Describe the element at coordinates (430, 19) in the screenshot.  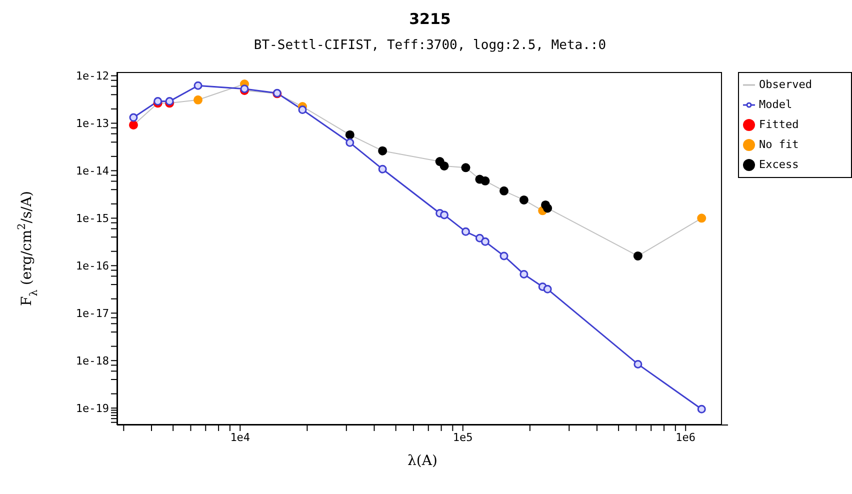
I see `chart-title: 3215` at that location.